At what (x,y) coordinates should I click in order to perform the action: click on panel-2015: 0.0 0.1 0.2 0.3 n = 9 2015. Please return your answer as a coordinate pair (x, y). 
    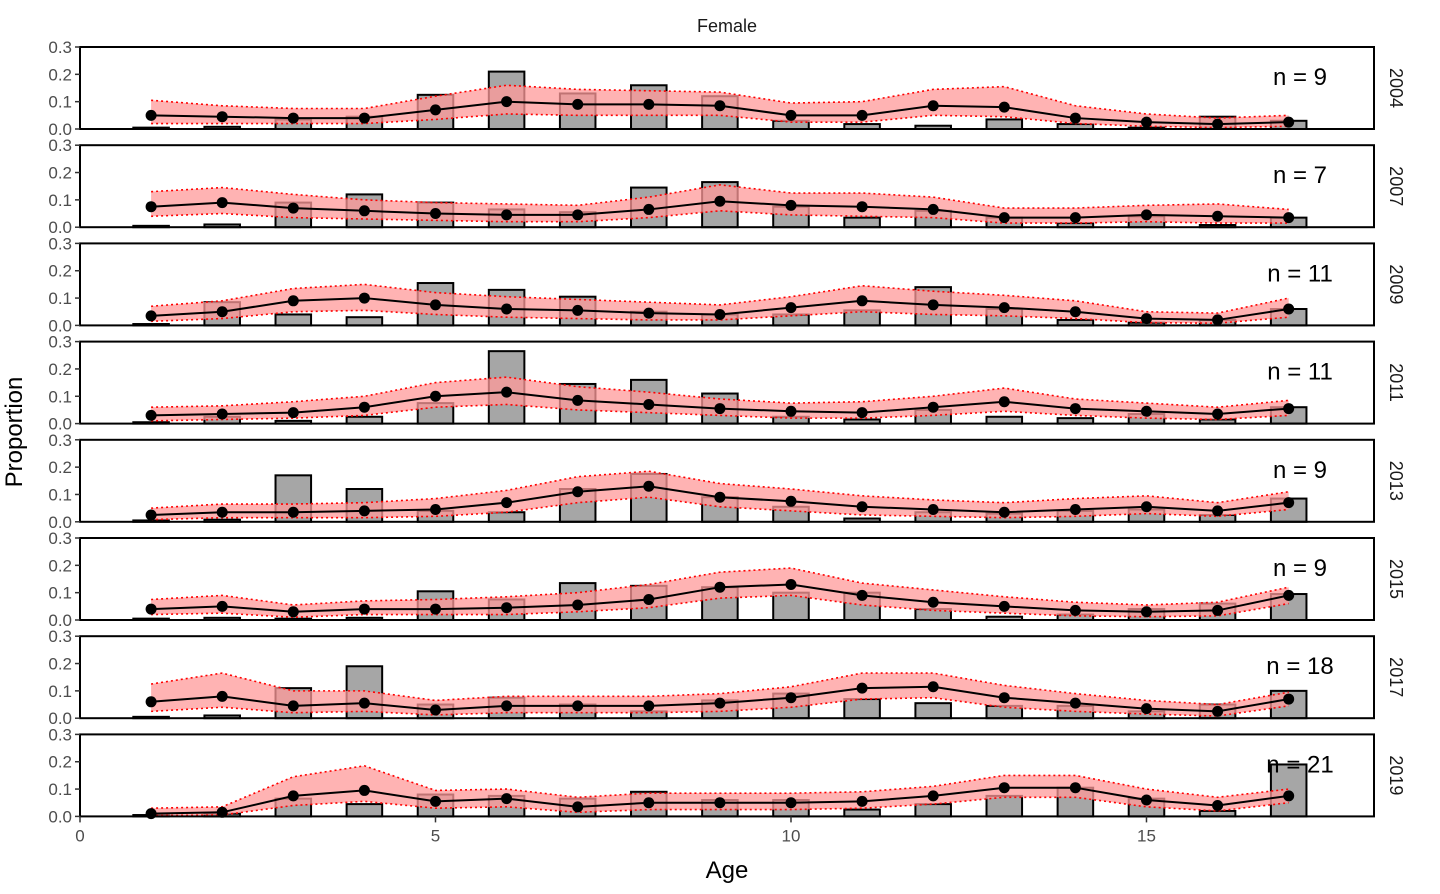
    Looking at the image, I should click on (727, 579).